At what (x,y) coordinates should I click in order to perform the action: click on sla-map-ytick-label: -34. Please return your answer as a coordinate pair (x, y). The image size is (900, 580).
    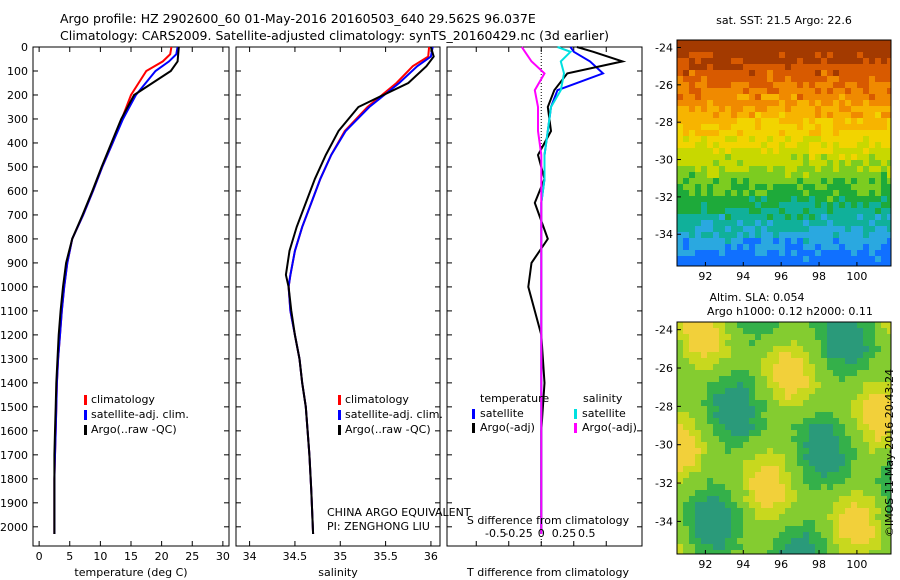
    Looking at the image, I should click on (664, 521).